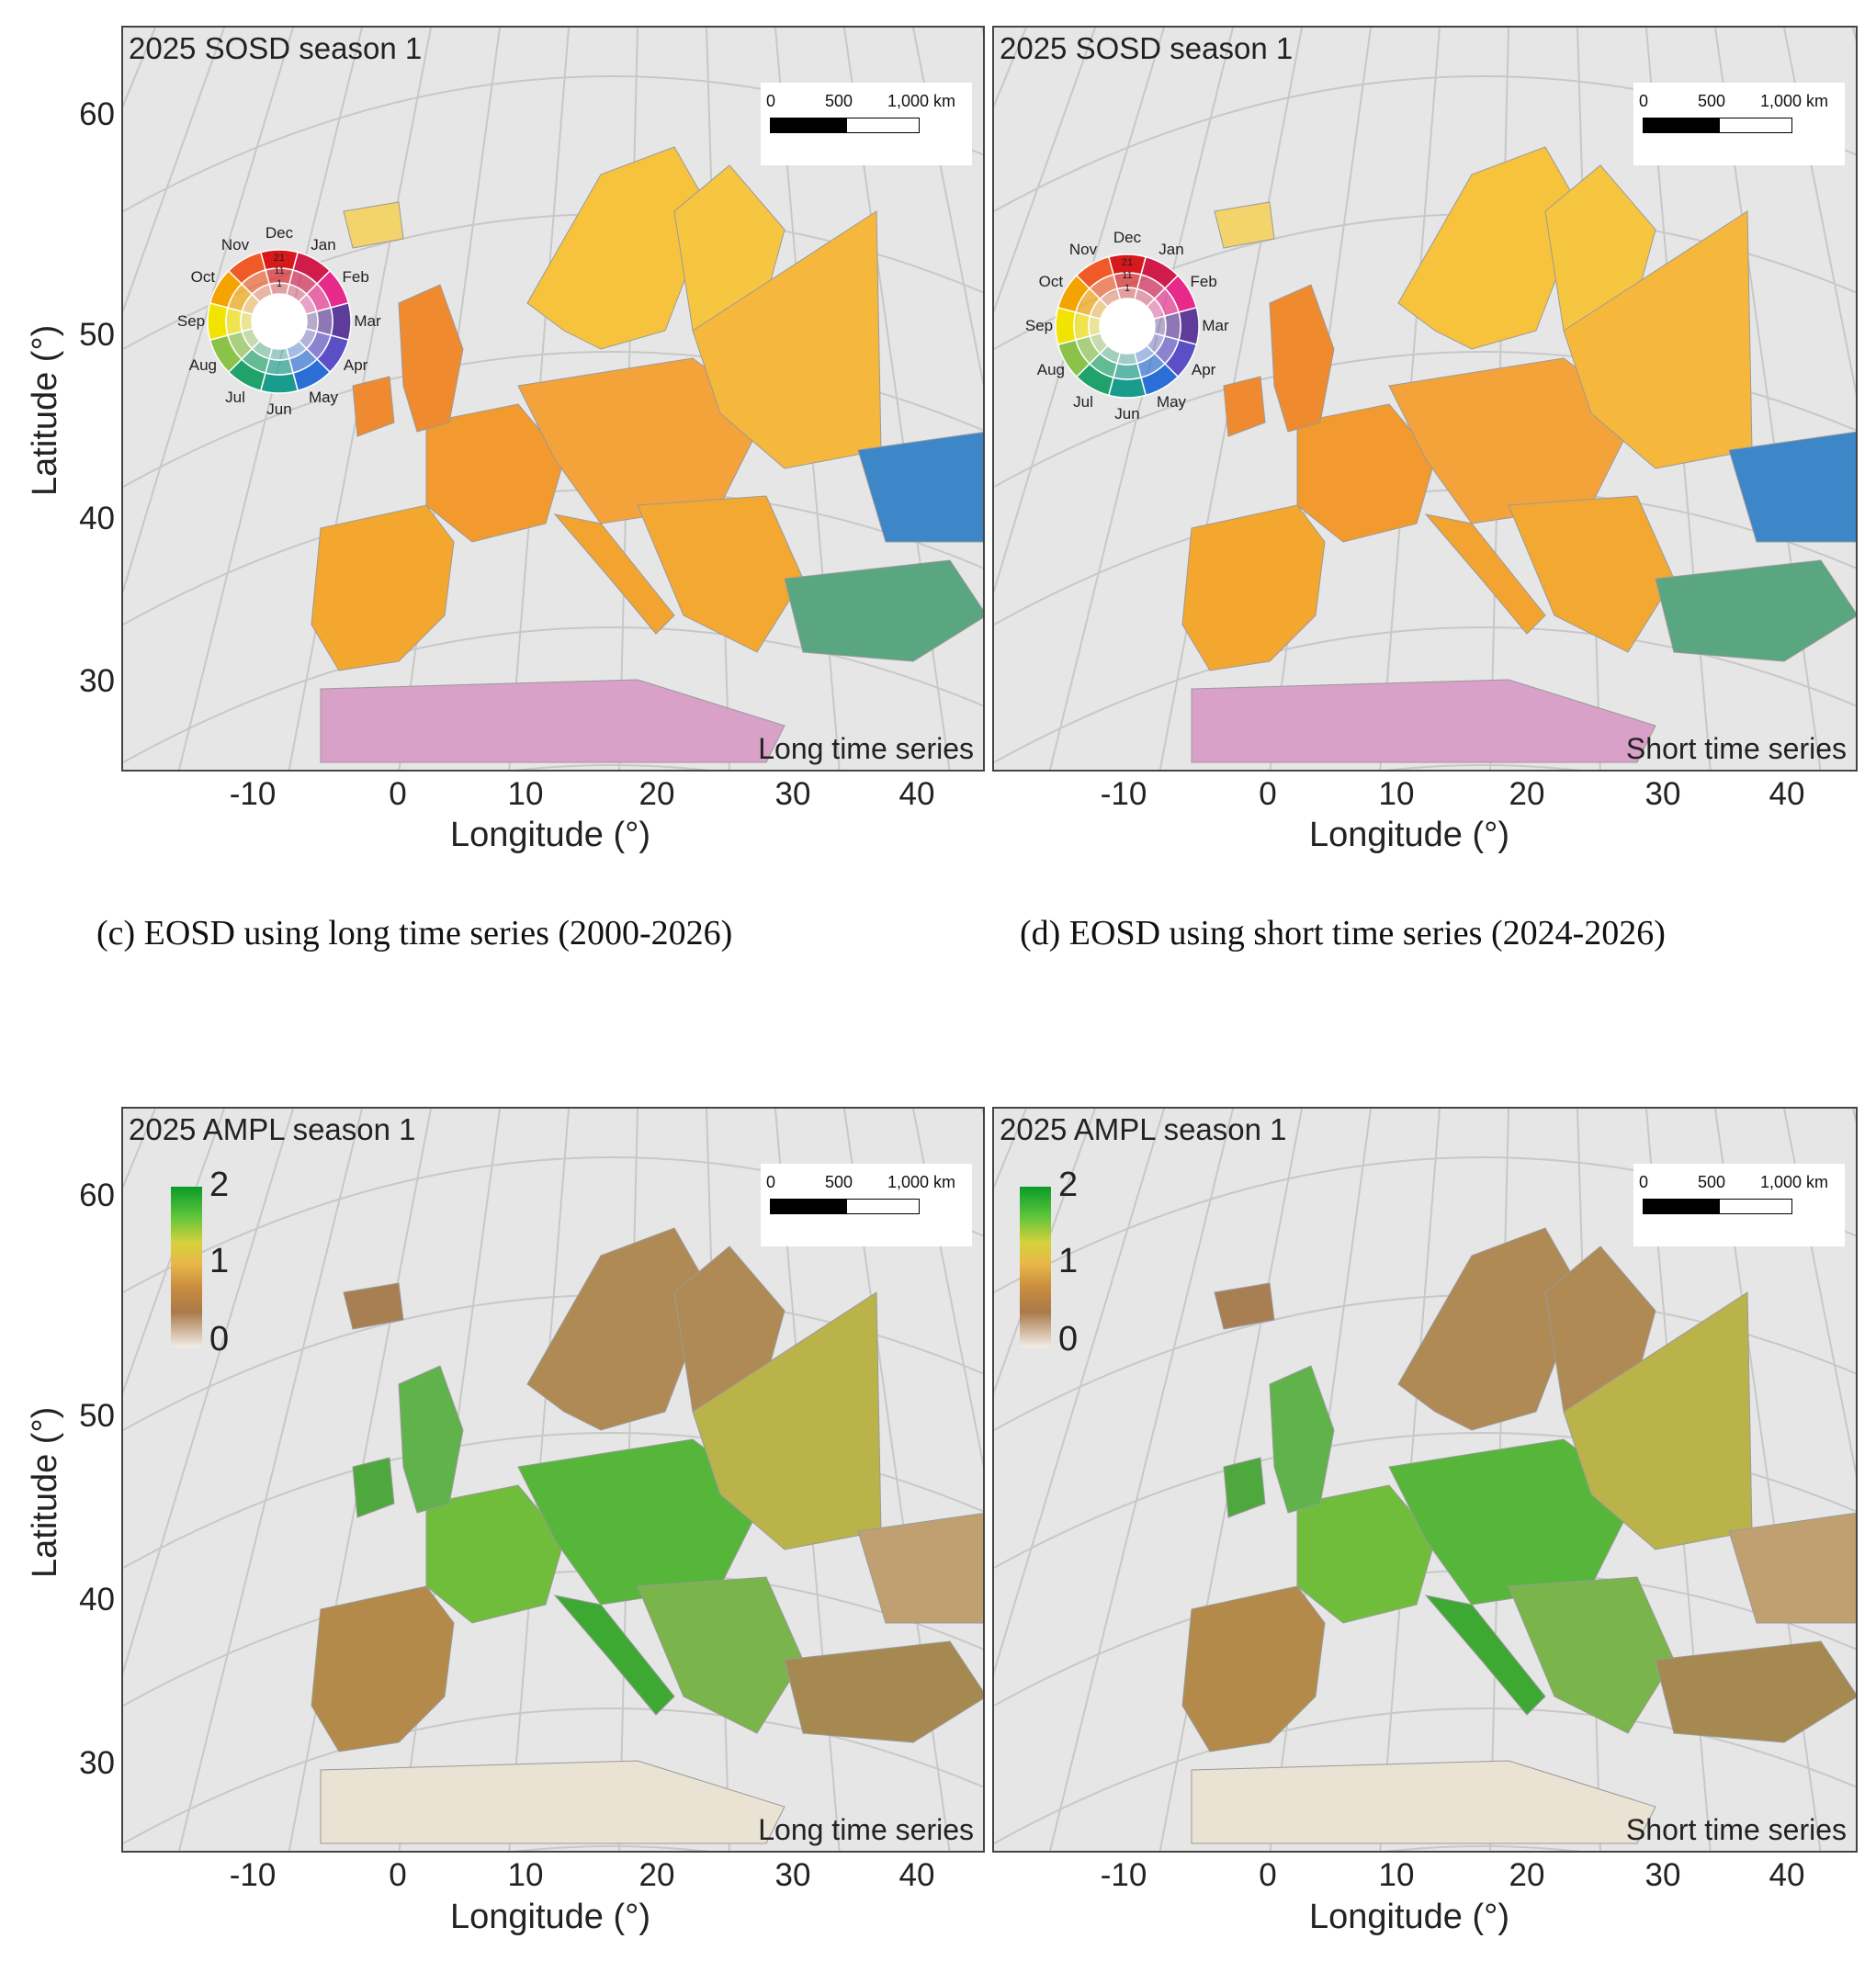 The image size is (1876, 1961). What do you see at coordinates (97, 335) in the screenshot?
I see `ytick-50: 50` at bounding box center [97, 335].